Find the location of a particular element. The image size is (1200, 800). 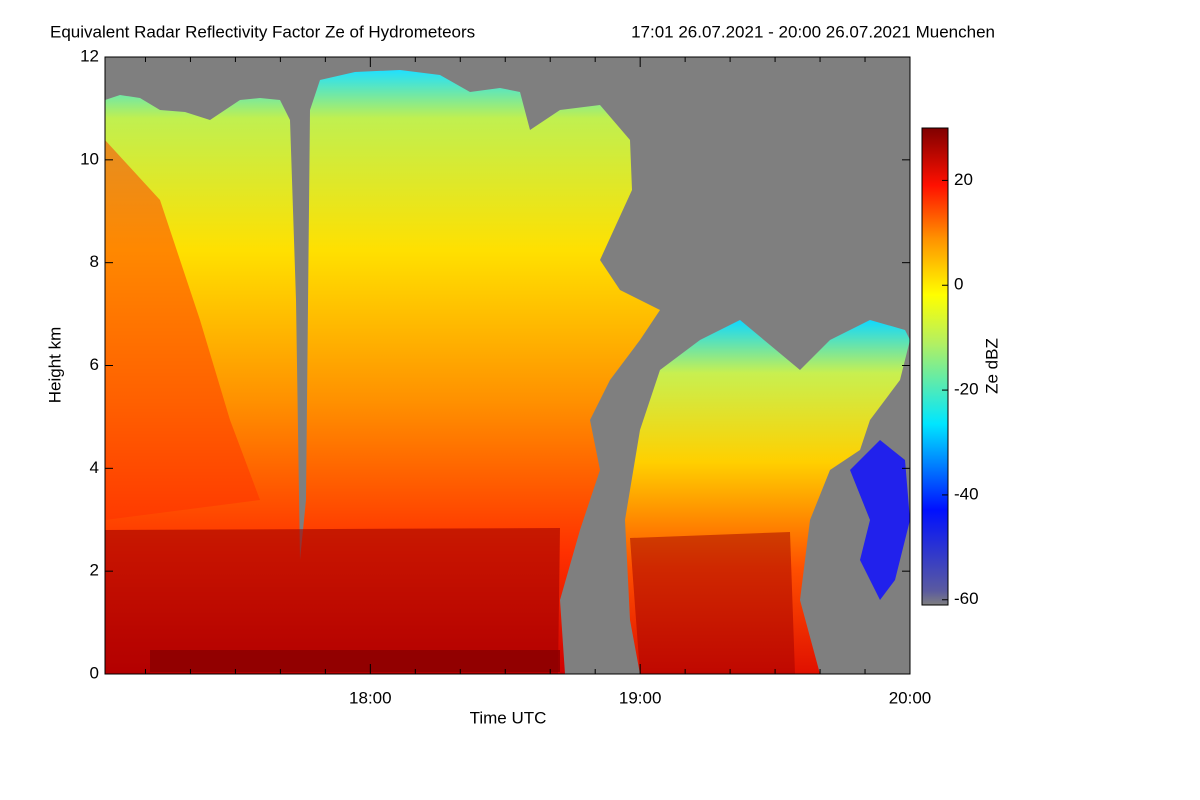

y-tick-label: 6 is located at coordinates (94, 364).